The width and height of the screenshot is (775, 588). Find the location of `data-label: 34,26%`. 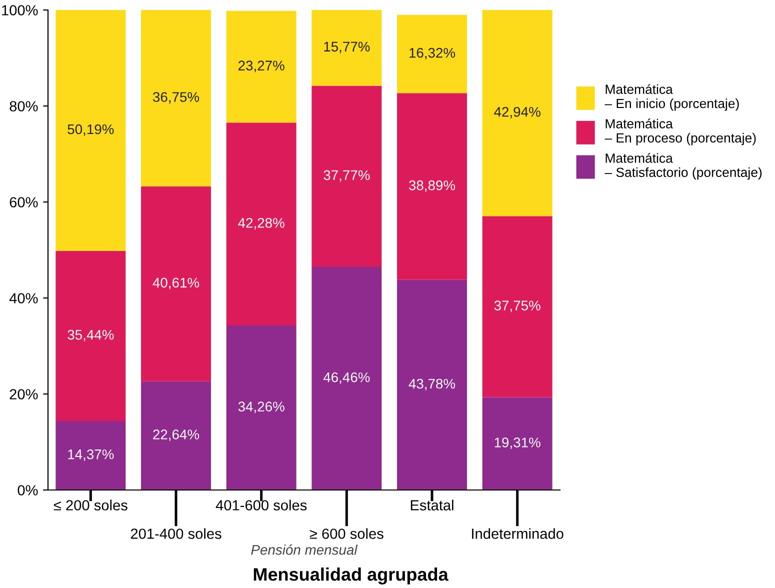

data-label: 34,26% is located at coordinates (261, 408).